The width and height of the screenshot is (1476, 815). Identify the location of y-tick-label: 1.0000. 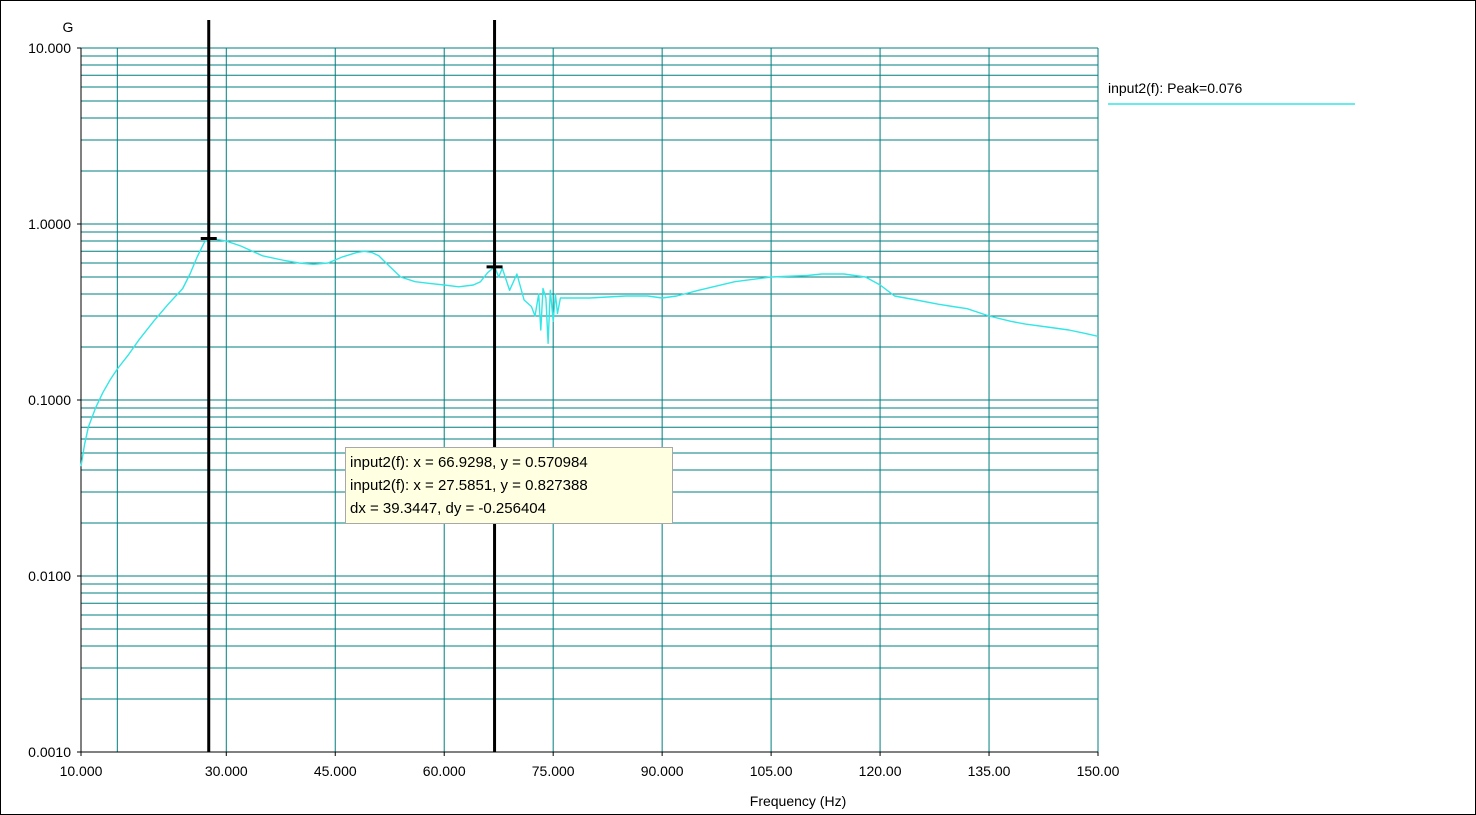
(49, 224).